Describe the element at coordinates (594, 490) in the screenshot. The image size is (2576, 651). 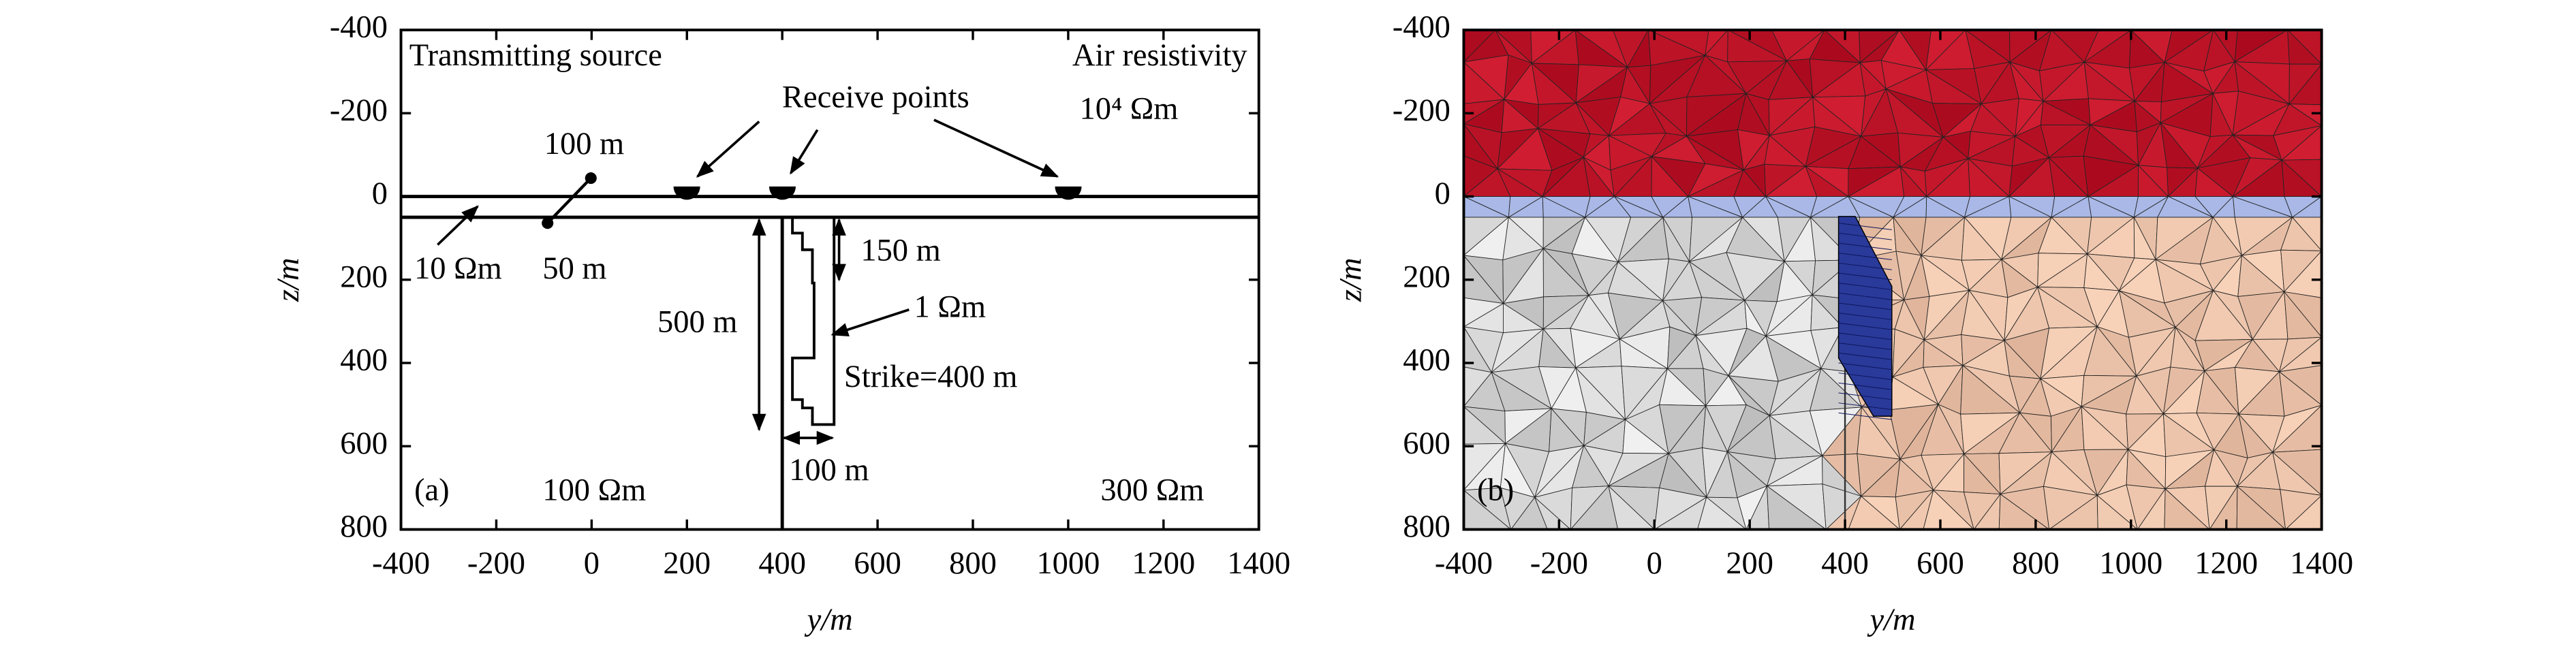
I see `annotation: 100 Ωm` at that location.